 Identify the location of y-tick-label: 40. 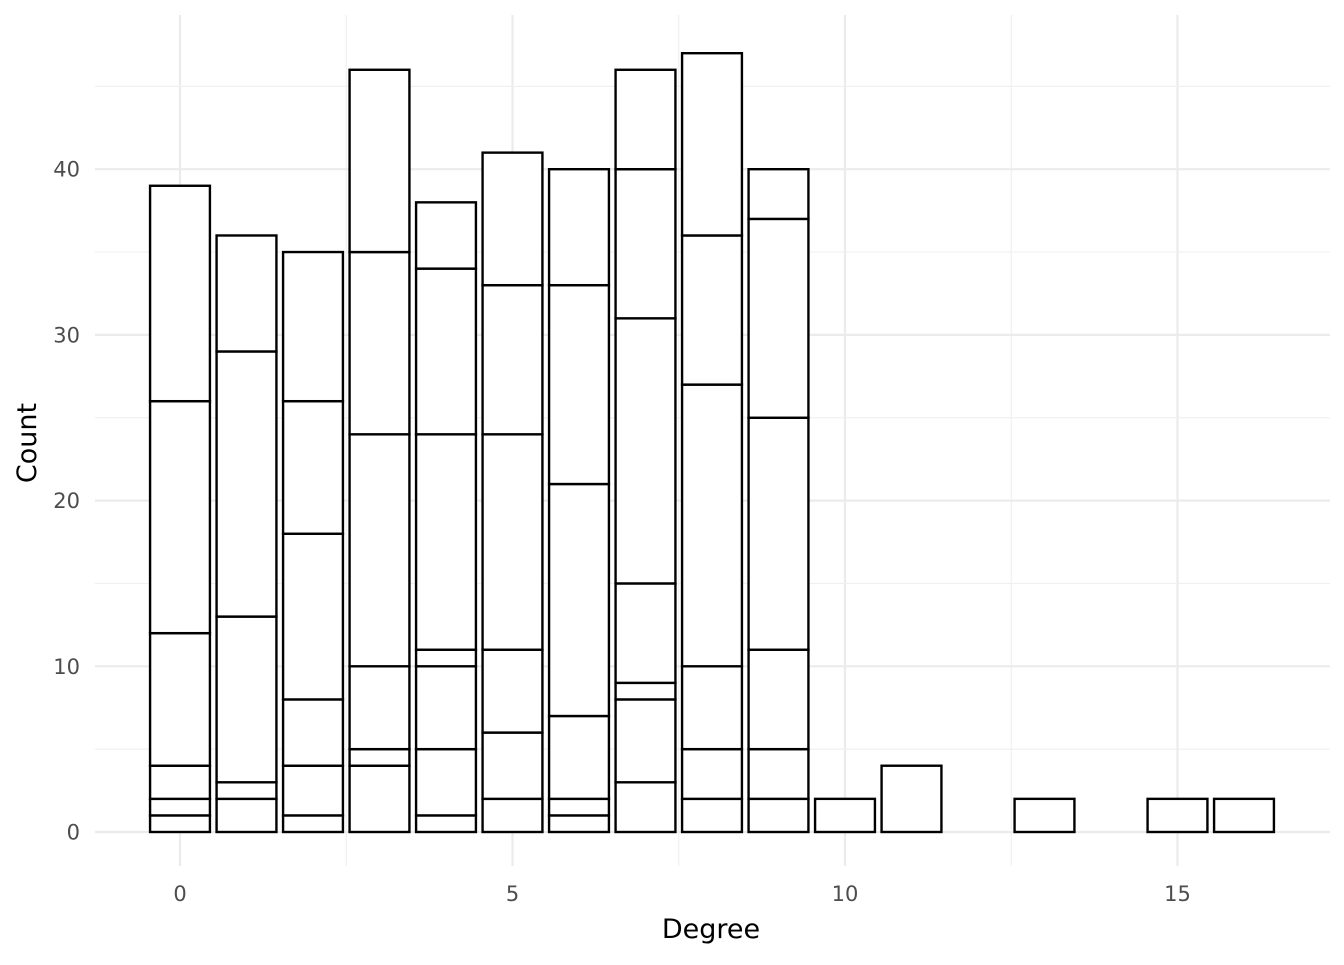
(66, 170).